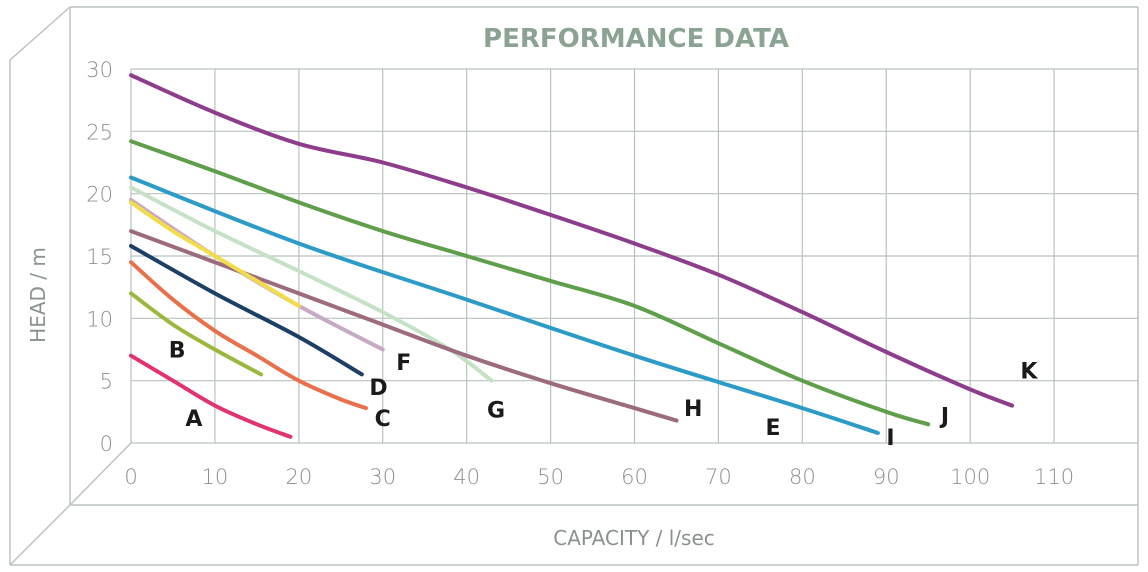 The image size is (1148, 572). Describe the element at coordinates (196, 334) in the screenshot. I see `series-line-b` at that location.